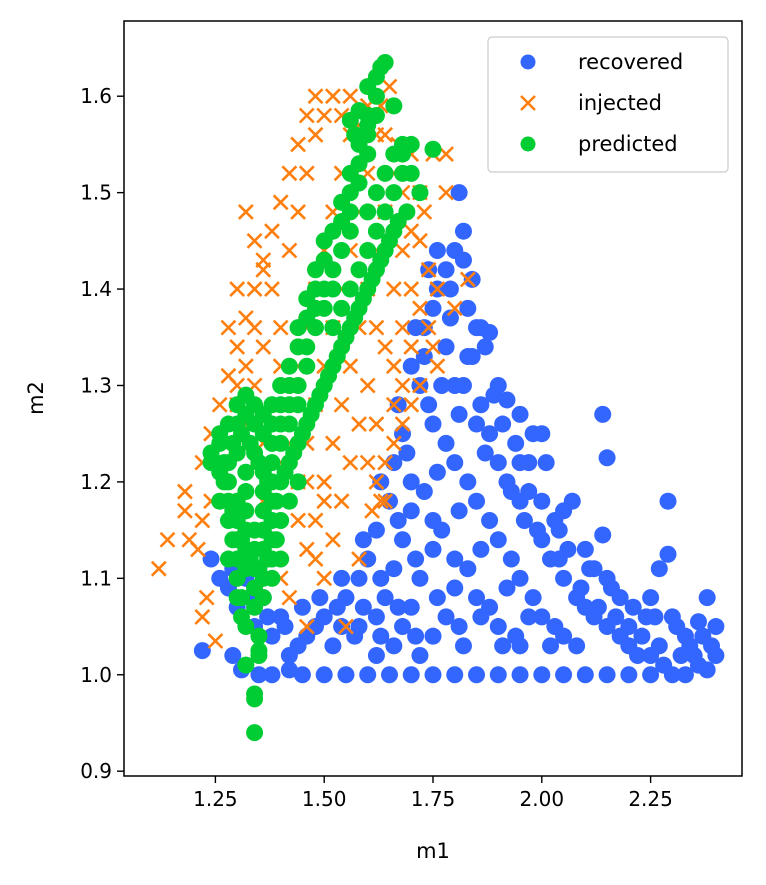  Describe the element at coordinates (542, 799) in the screenshot. I see `x-tick-label: 2.00` at that location.